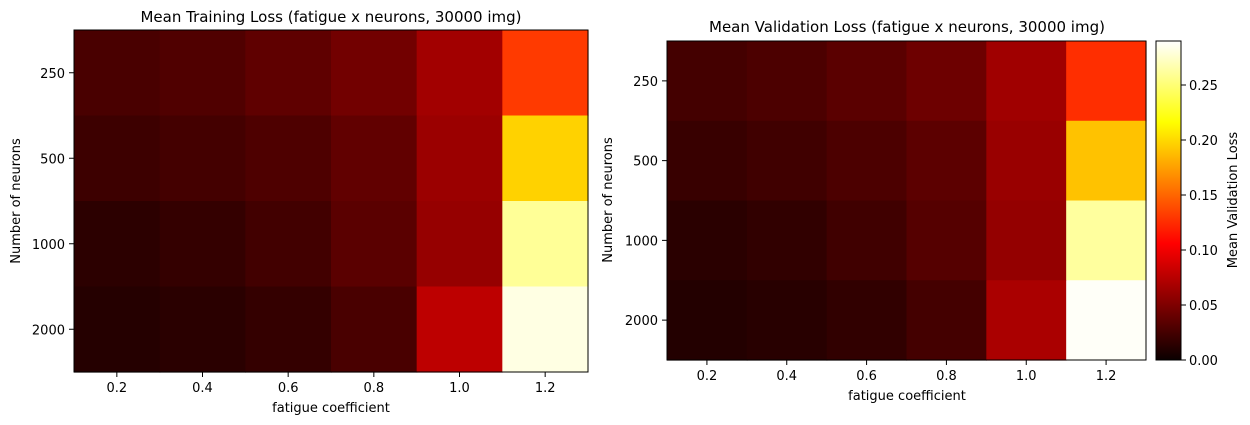  I want to click on colorbar-tick-label: 0.15, so click(1203, 196).